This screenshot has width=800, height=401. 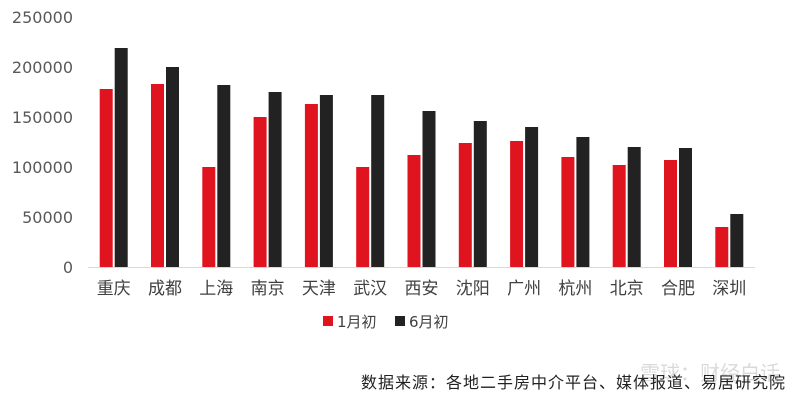 What do you see at coordinates (524, 289) in the screenshot?
I see `x-tick-label: 广州` at bounding box center [524, 289].